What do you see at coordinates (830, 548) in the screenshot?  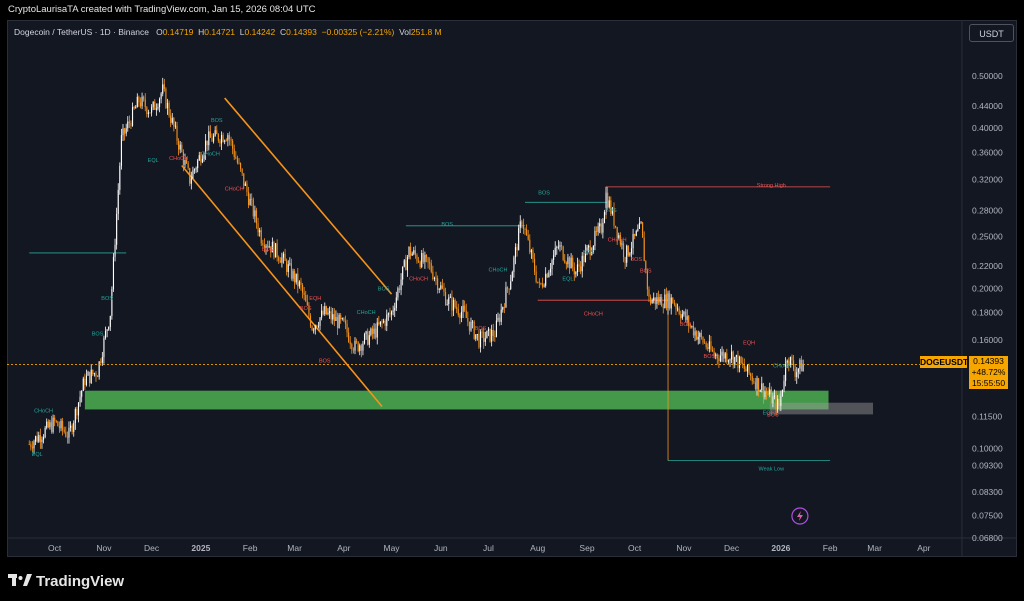 I see `x-tick-label: Feb` at bounding box center [830, 548].